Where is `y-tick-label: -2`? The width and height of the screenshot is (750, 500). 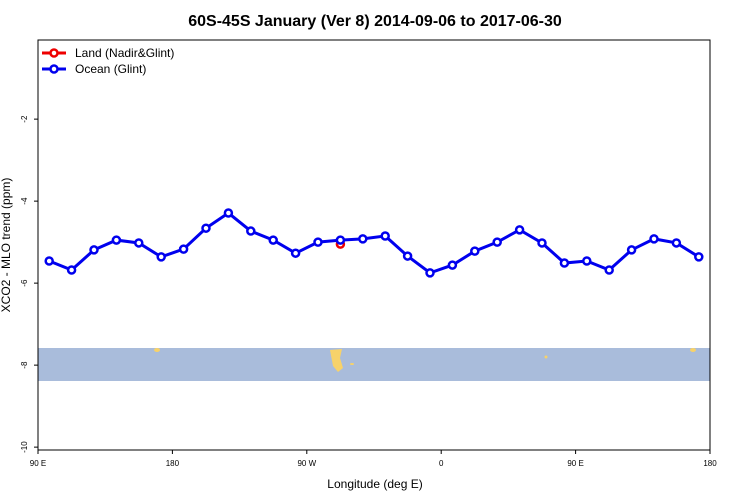 y-tick-label: -2 is located at coordinates (24, 119).